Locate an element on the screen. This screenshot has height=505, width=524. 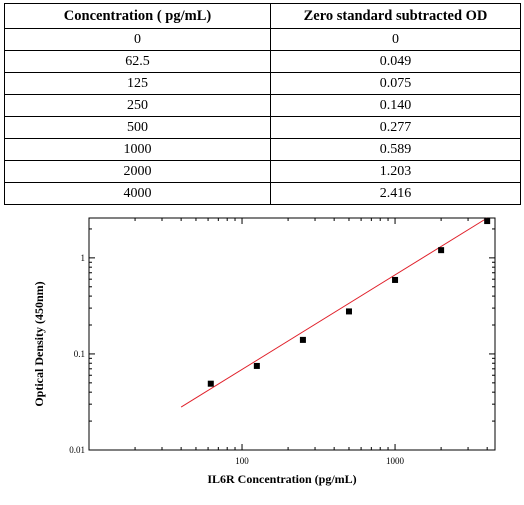
table-row: 4000 2.416 is located at coordinates (262, 193).